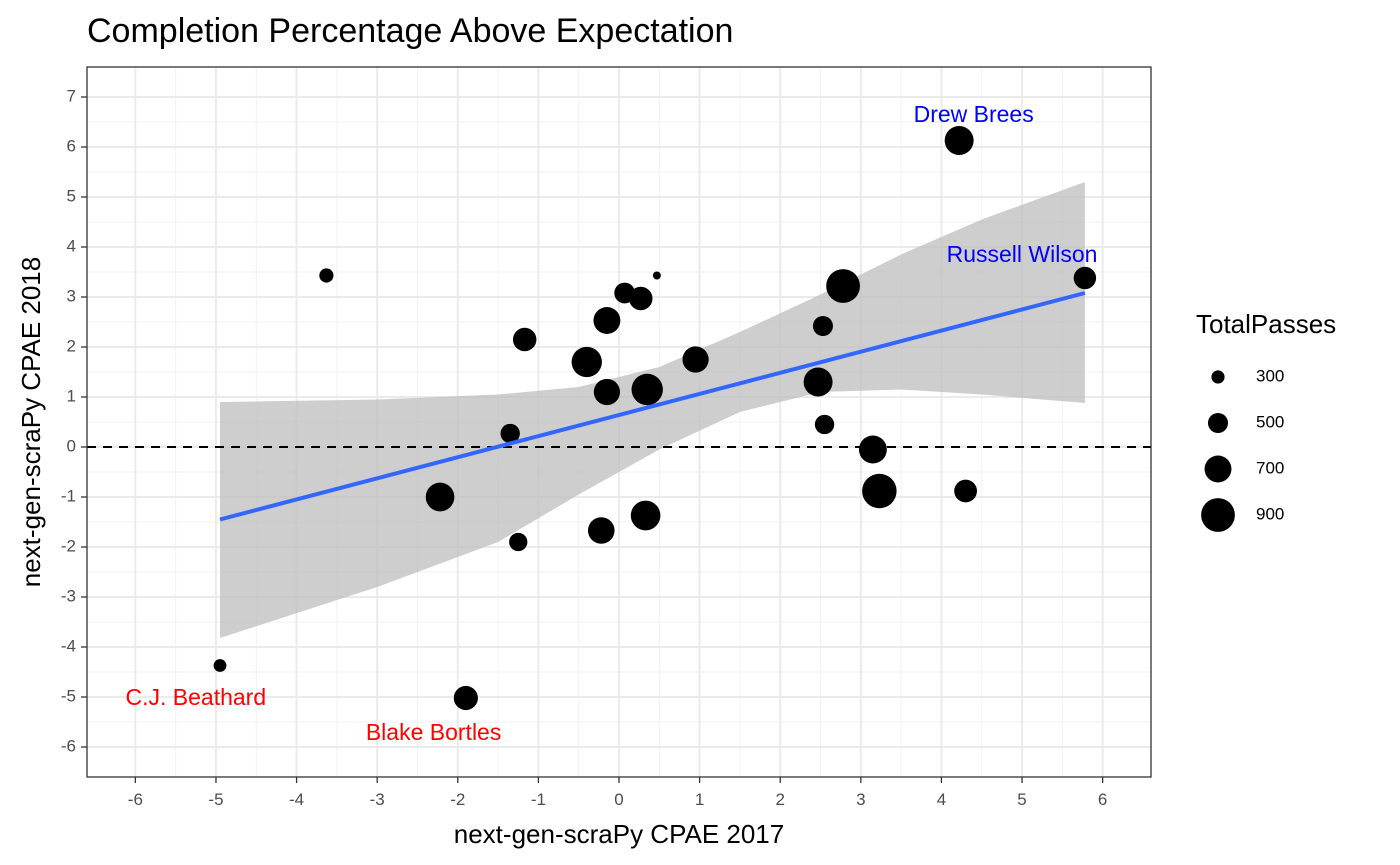 The height and width of the screenshot is (865, 1400). I want to click on x-tick-label: 1, so click(699, 799).